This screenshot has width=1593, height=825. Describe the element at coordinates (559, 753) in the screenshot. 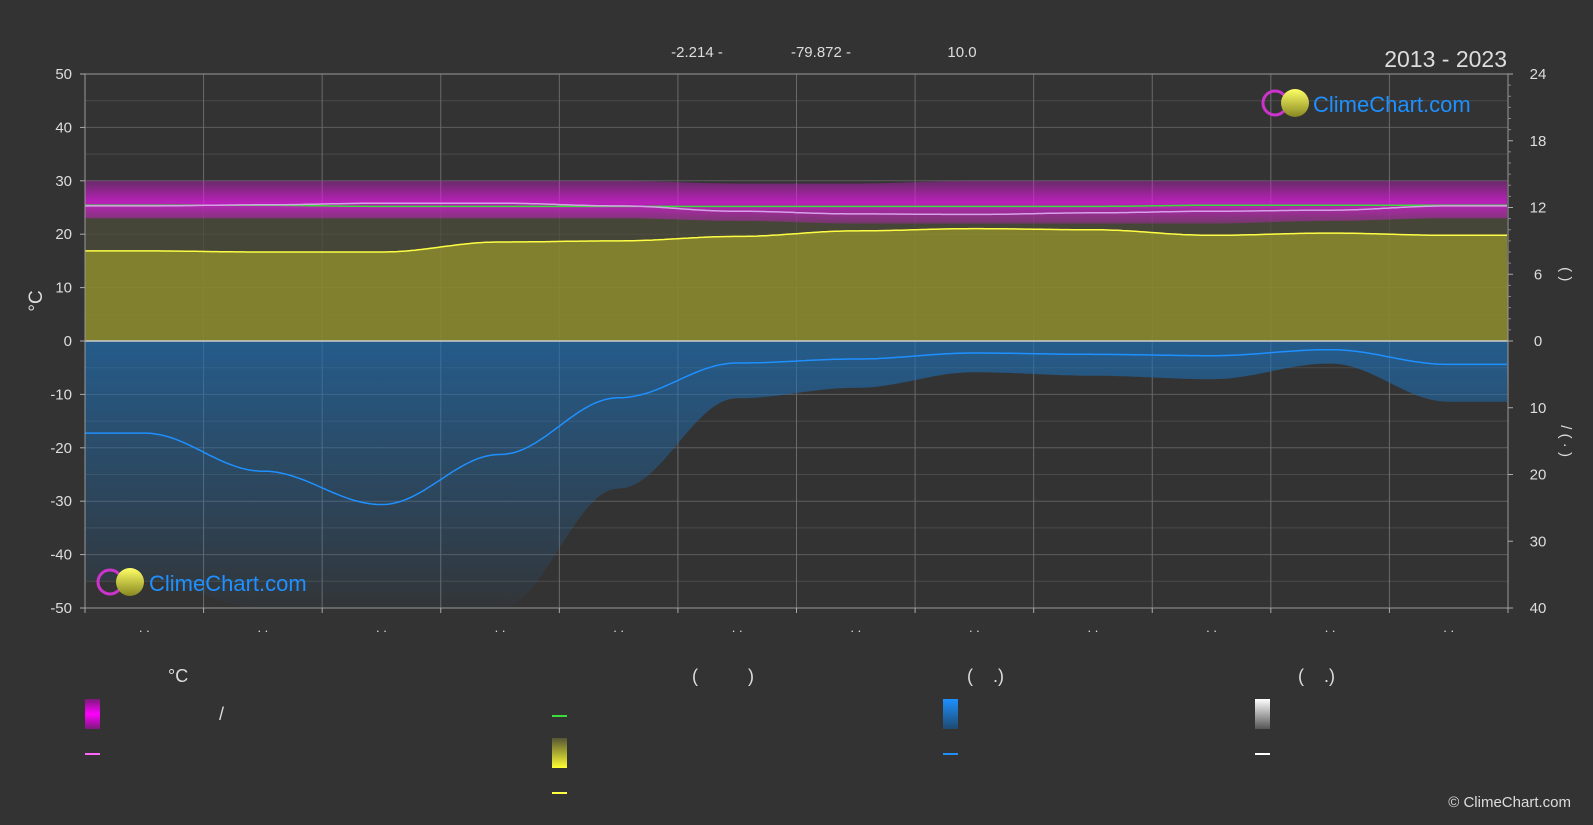

I see `sunshine-swatch` at that location.